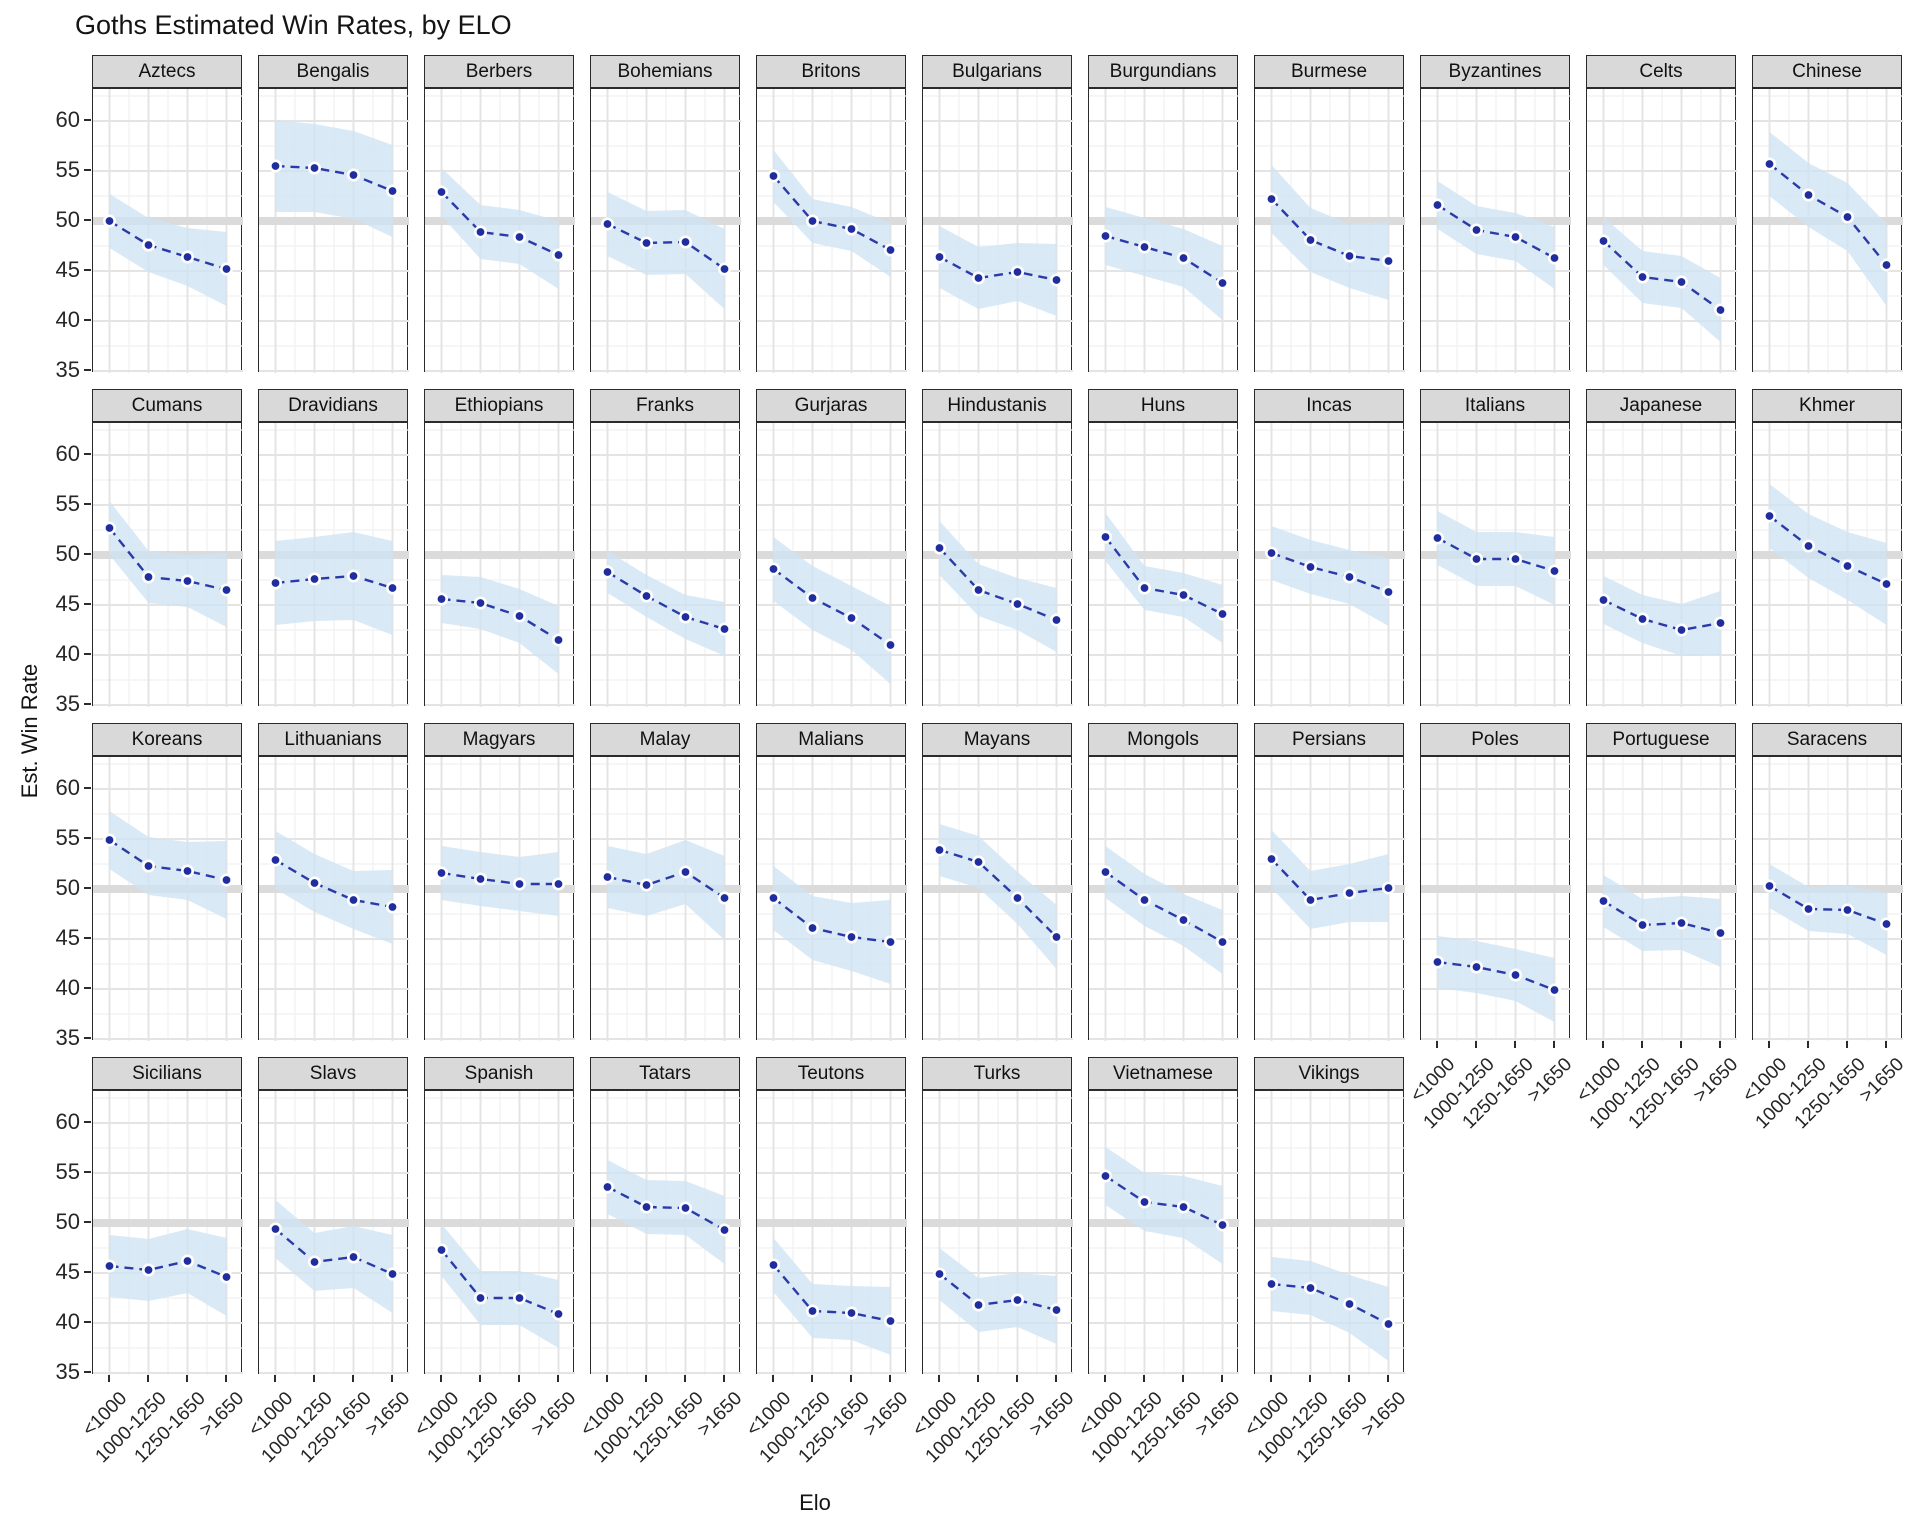 The width and height of the screenshot is (1920, 1536). I want to click on facet-strip: Lithuanians, so click(333, 739).